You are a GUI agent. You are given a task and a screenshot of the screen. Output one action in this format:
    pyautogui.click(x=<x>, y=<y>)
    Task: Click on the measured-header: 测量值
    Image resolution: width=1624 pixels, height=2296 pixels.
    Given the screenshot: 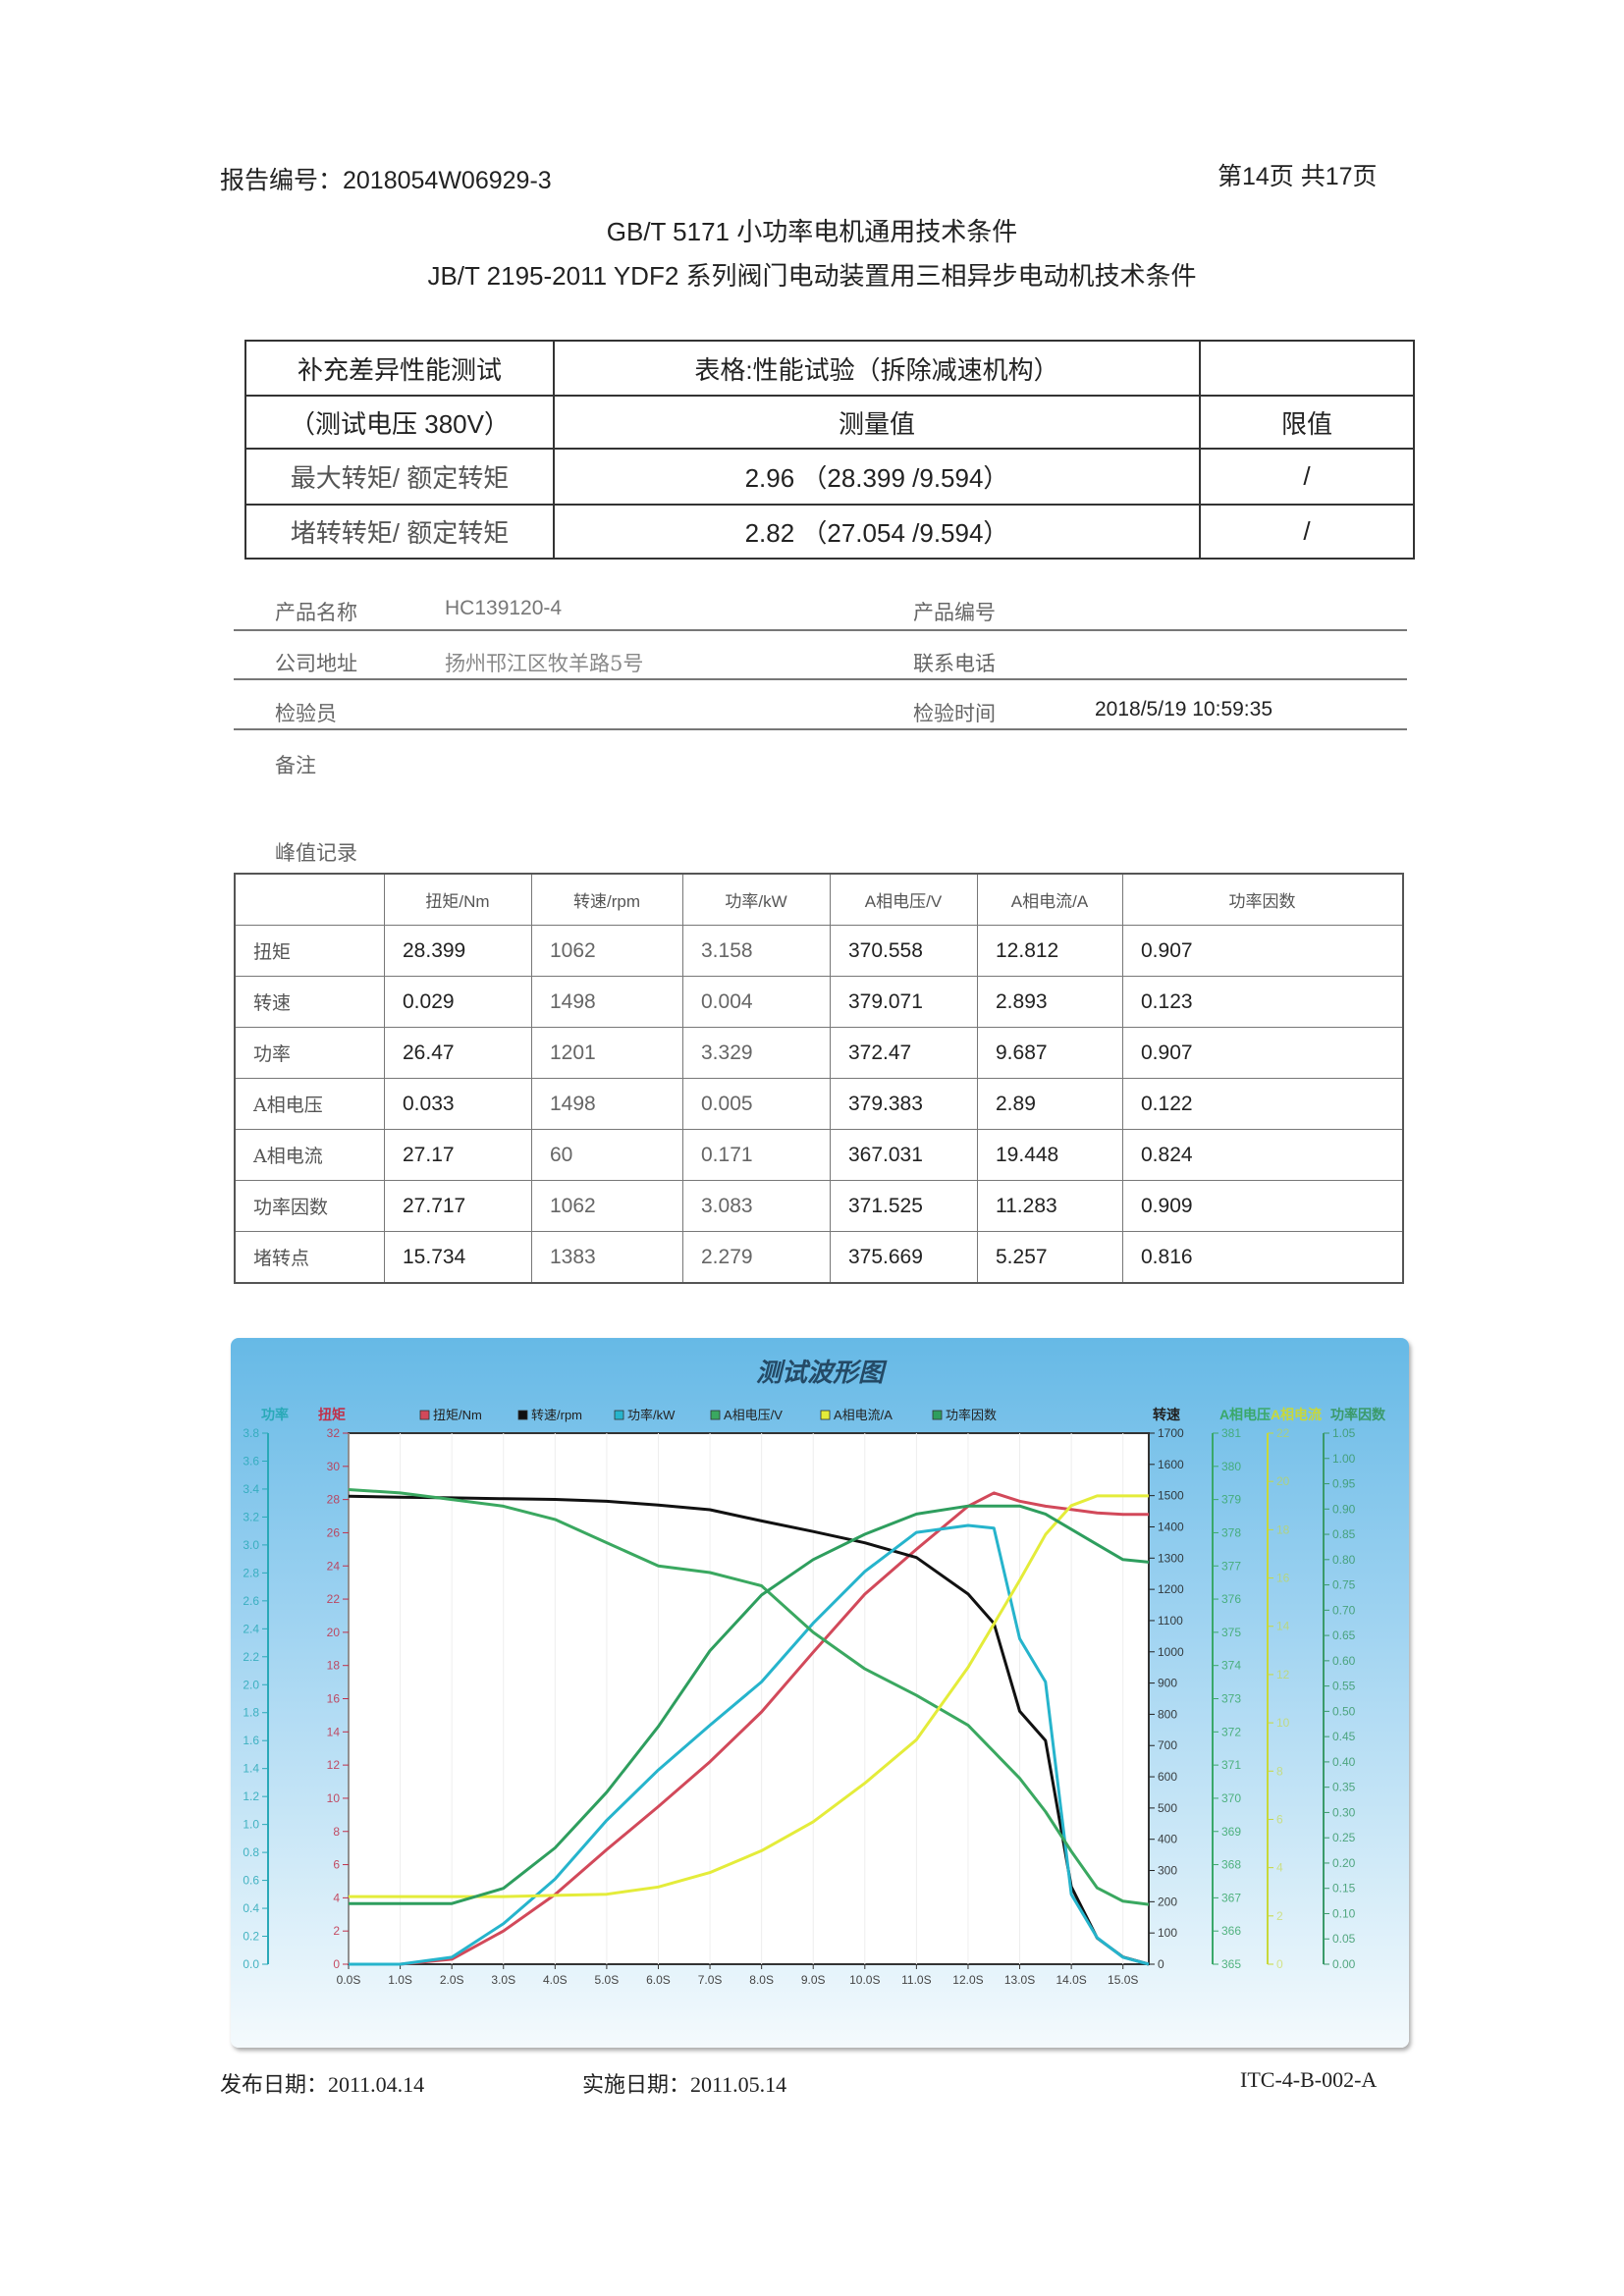 What is the action you would take?
    pyautogui.click(x=877, y=423)
    